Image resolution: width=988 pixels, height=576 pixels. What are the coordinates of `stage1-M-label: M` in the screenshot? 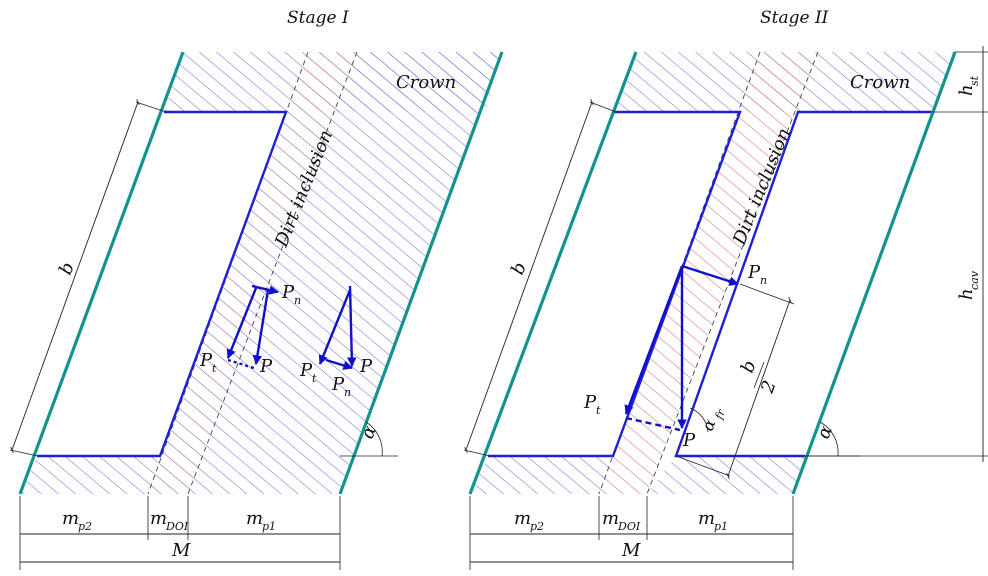 It's located at (181, 550).